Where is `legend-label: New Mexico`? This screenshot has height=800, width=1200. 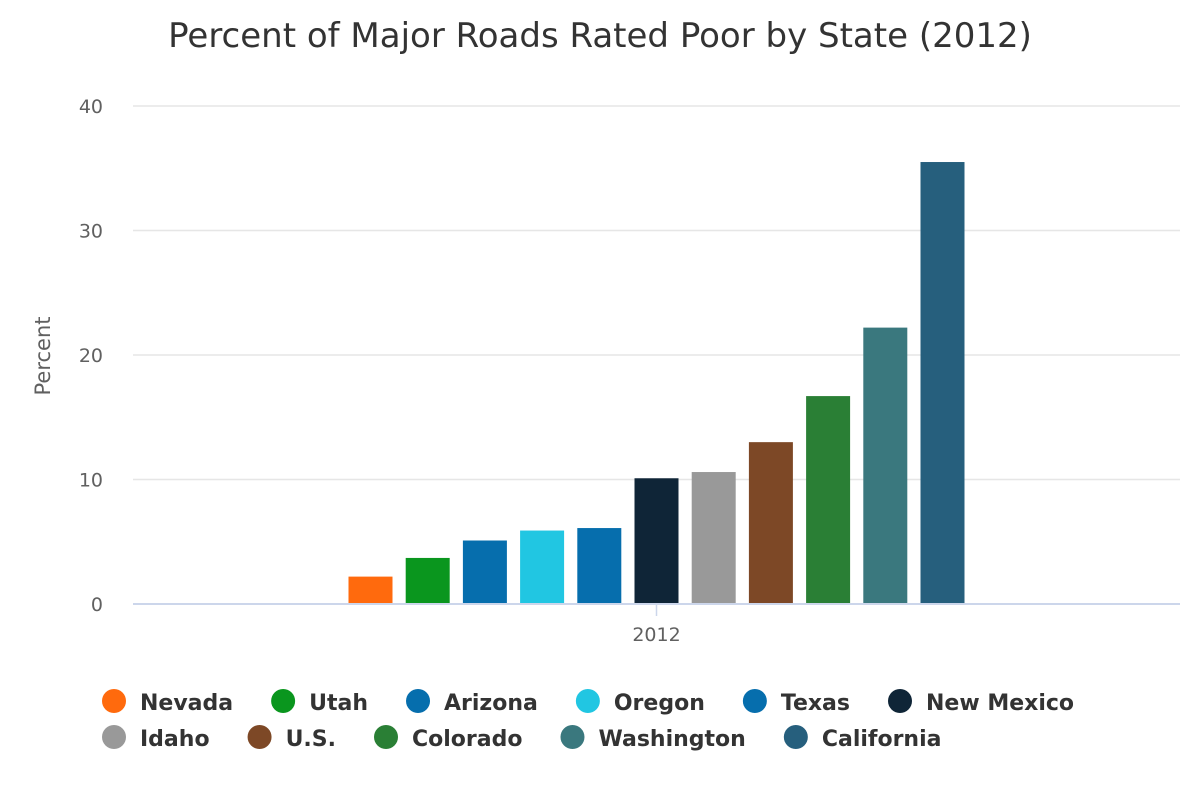 legend-label: New Mexico is located at coordinates (1000, 703).